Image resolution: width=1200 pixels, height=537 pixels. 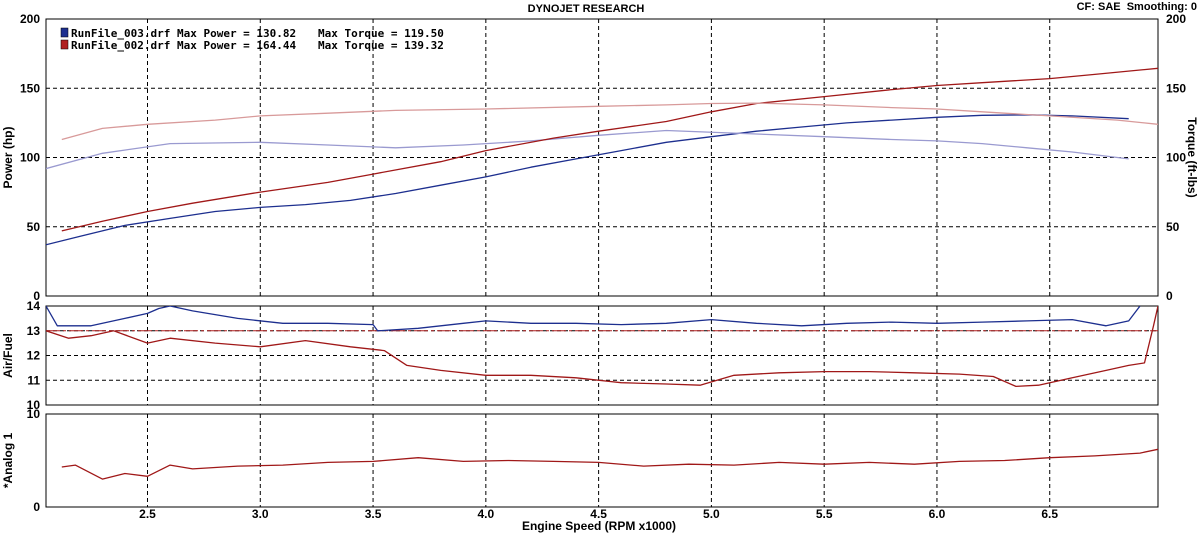 I want to click on x-axis-label: Engine Speed (RPM x1000), so click(x=599, y=526).